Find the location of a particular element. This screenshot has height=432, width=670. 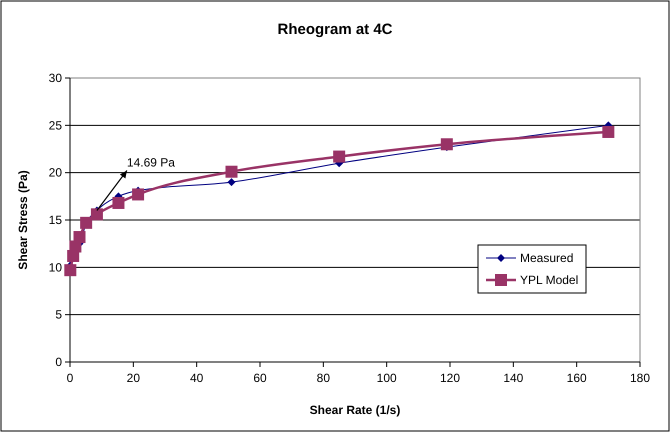

annotation: 14.69 Pa is located at coordinates (151, 163).